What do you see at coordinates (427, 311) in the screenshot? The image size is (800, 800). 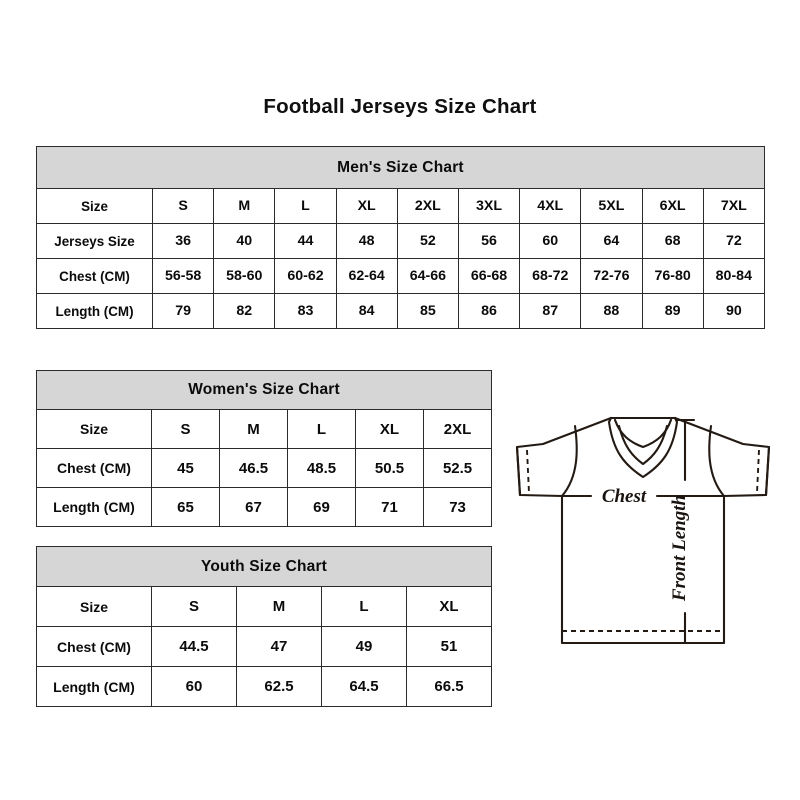 I see `cell: 85` at bounding box center [427, 311].